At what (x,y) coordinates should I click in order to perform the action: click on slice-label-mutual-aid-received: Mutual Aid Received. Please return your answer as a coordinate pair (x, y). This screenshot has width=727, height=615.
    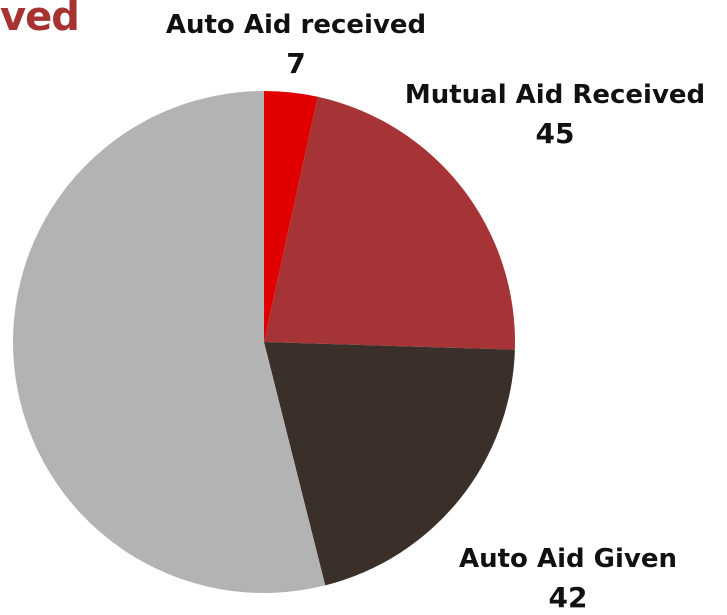
    Looking at the image, I should click on (555, 95).